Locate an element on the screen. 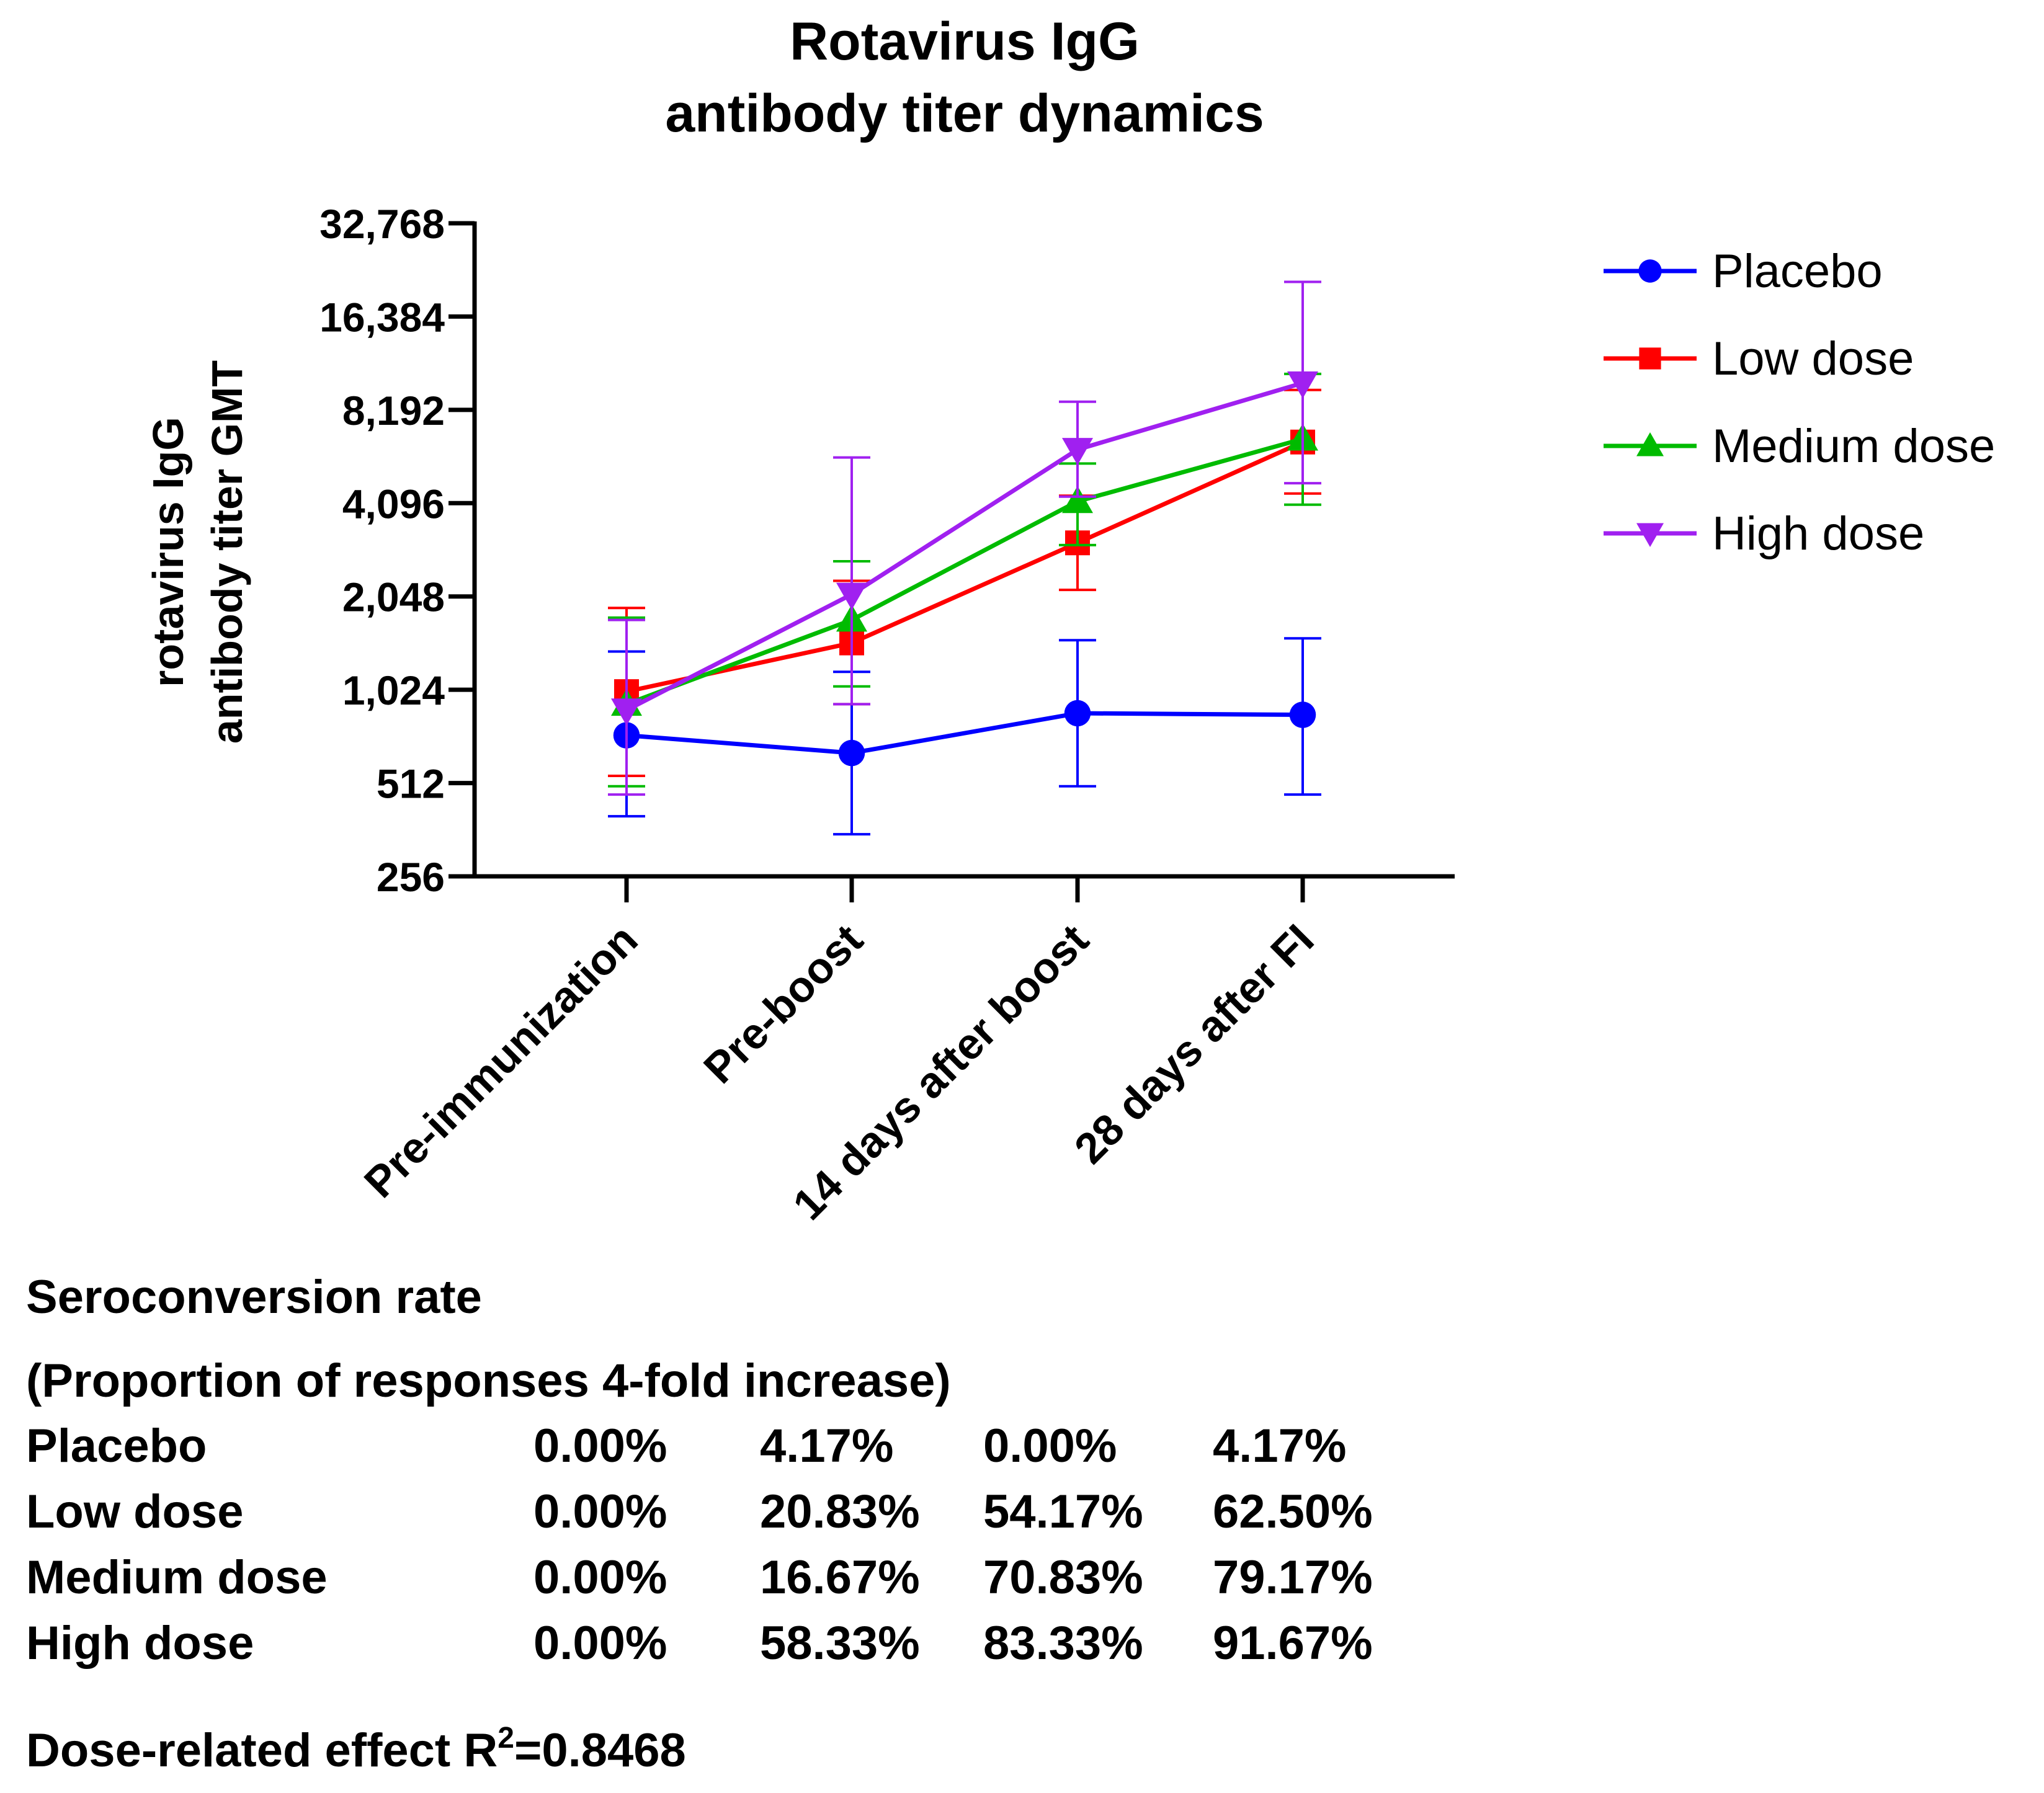 This screenshot has height=1793, width=2044. legend-label: Placebo is located at coordinates (1797, 271).